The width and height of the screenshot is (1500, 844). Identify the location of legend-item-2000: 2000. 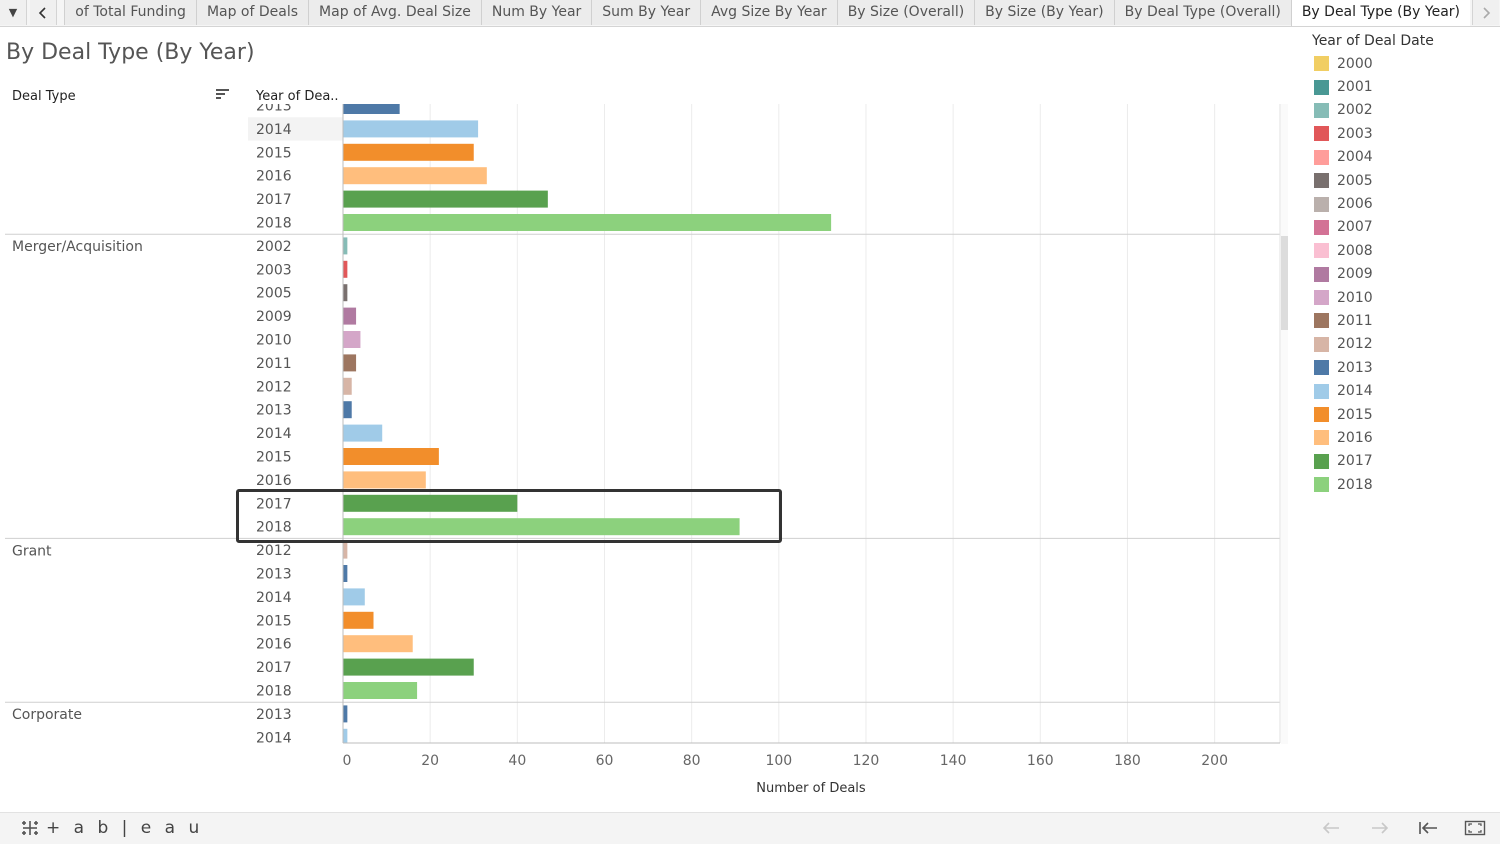
(1343, 63).